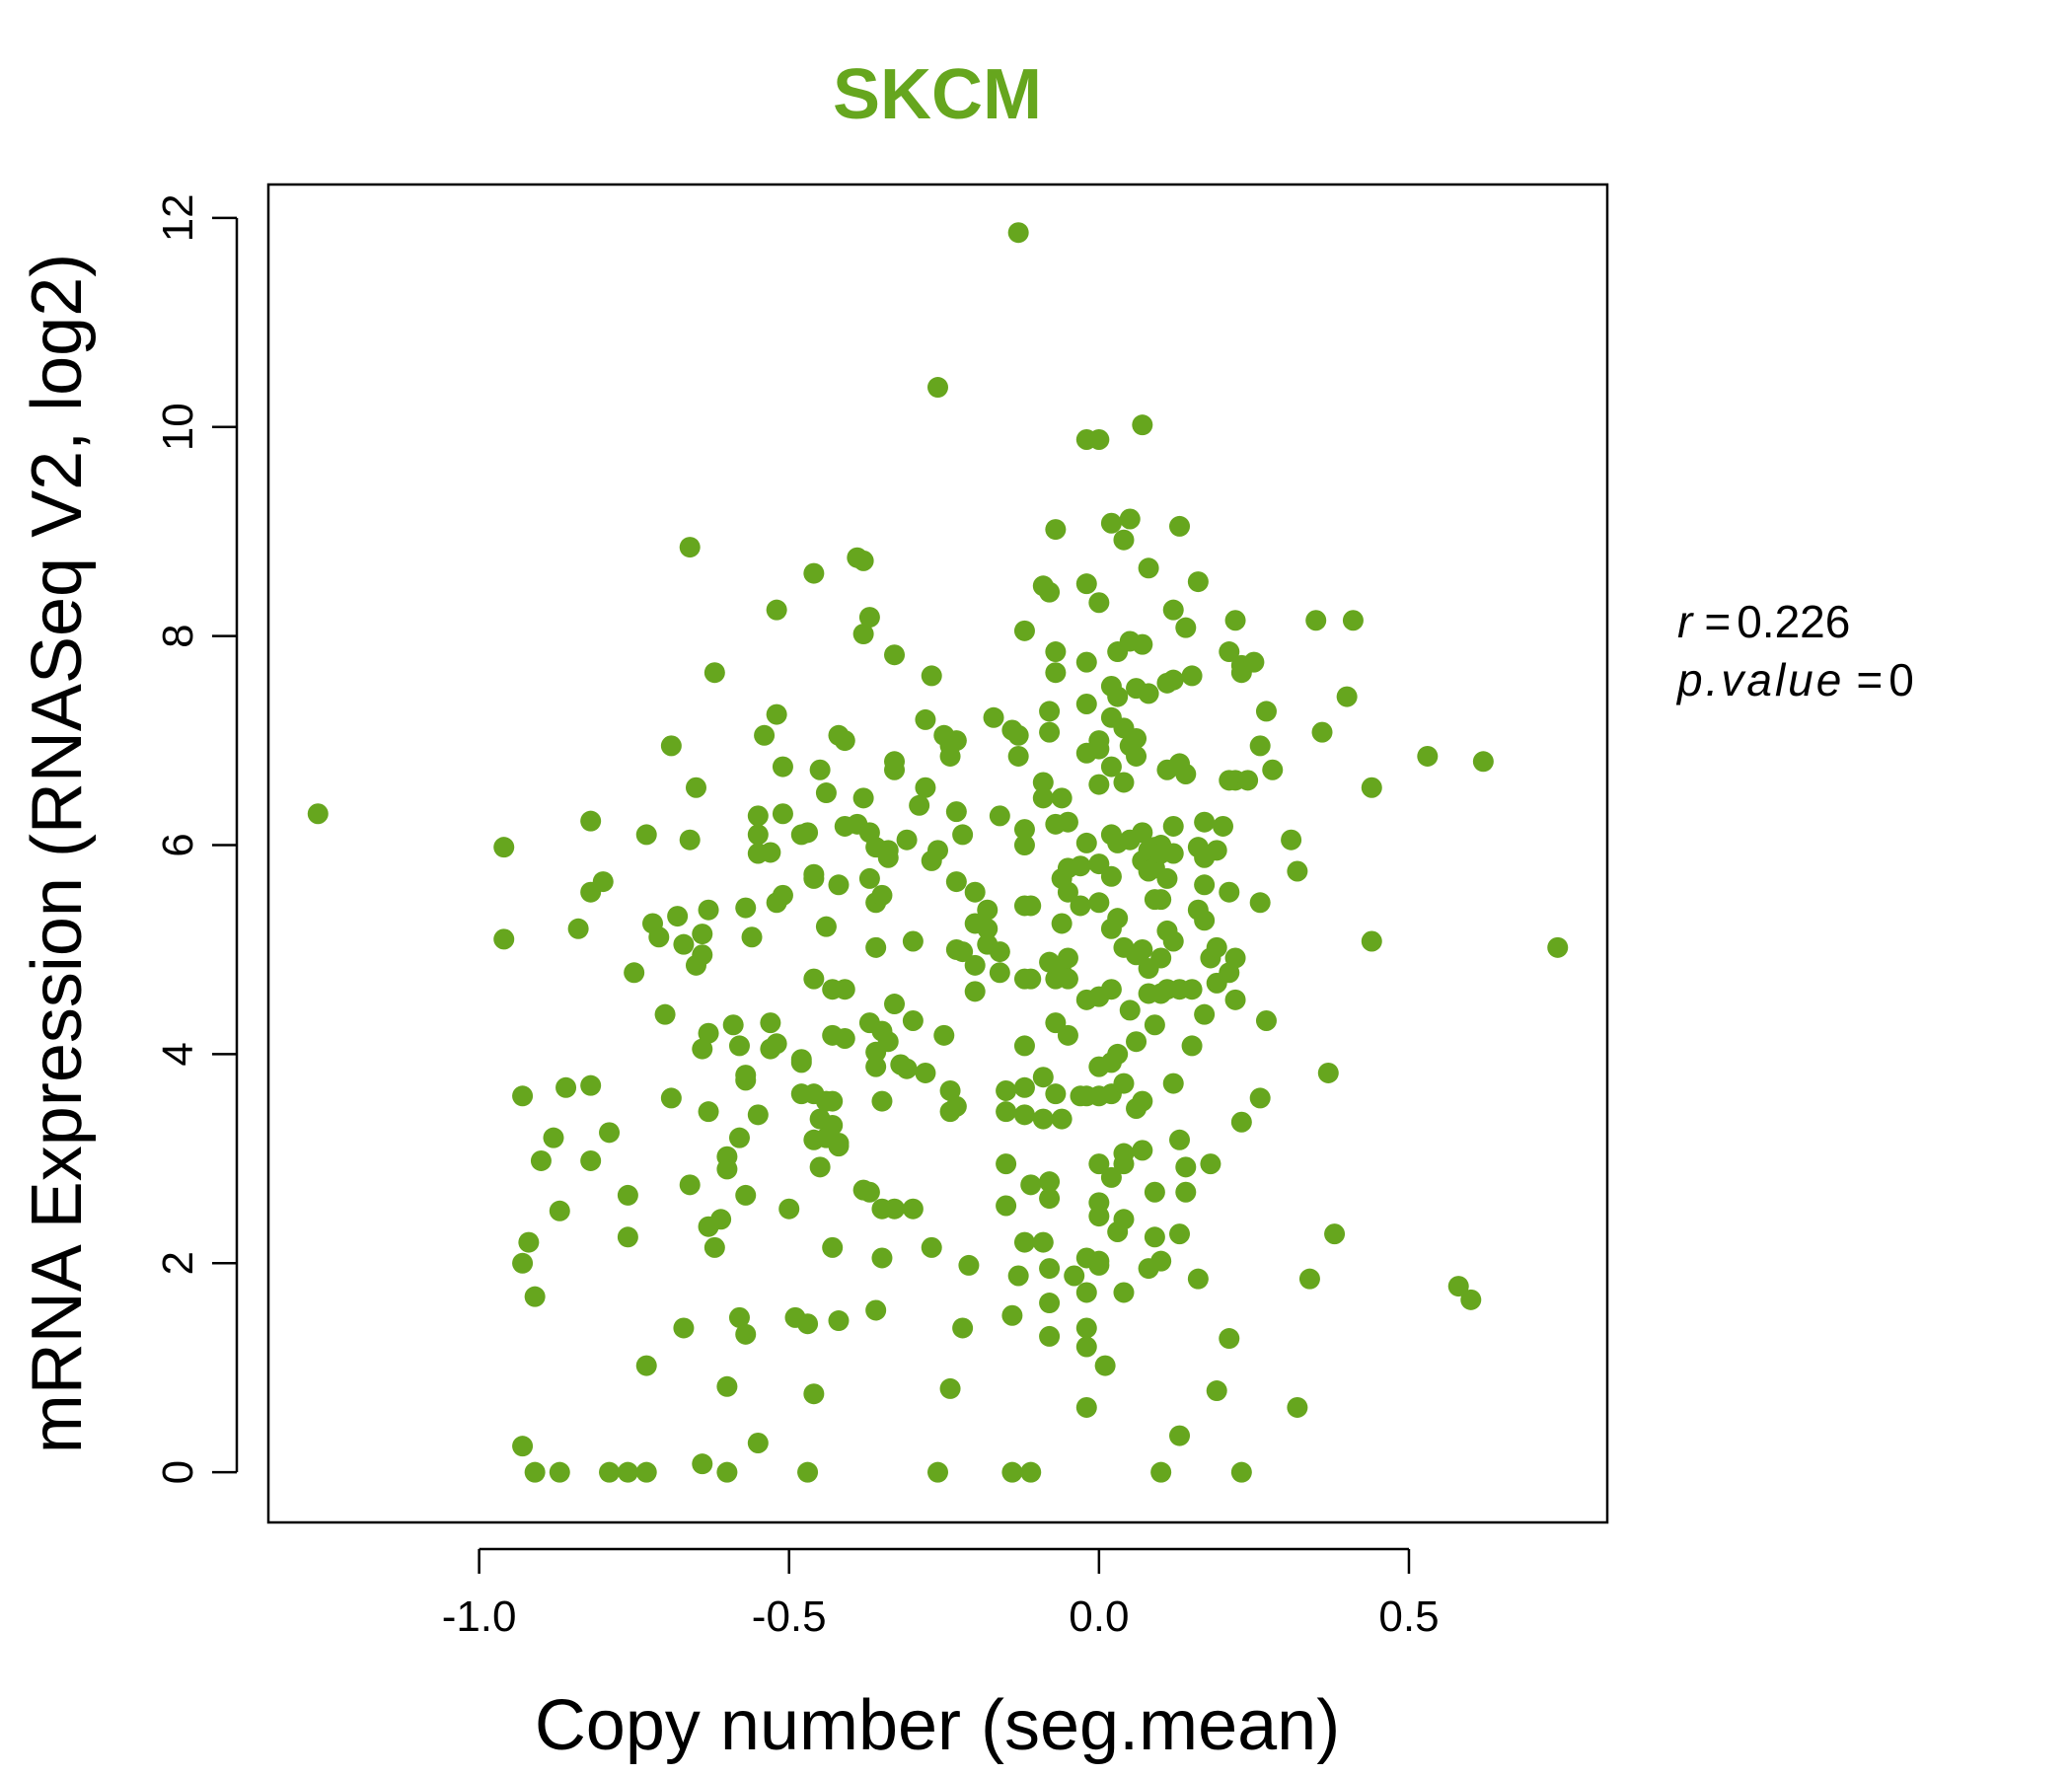 The height and width of the screenshot is (1776, 2072). What do you see at coordinates (1794, 621) in the screenshot?
I see `r-value: 0.226` at bounding box center [1794, 621].